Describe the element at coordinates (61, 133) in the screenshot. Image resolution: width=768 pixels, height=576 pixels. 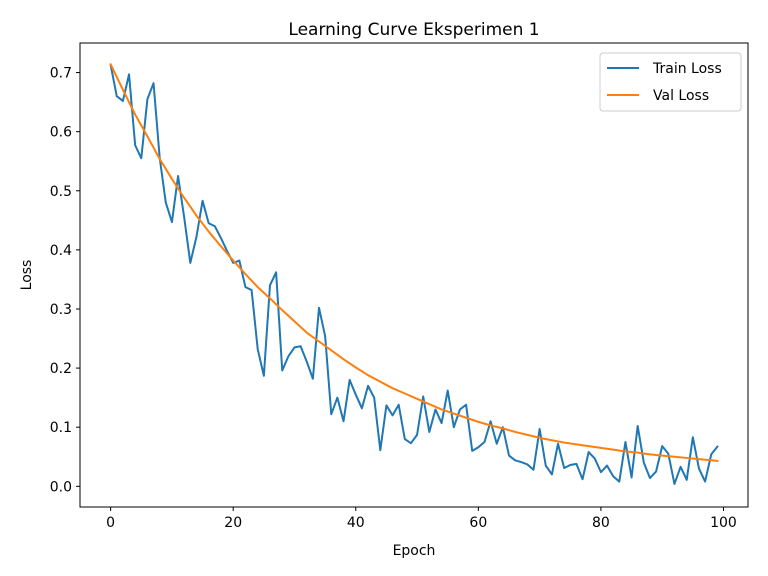
I see `y-tick-label: 0.6` at that location.